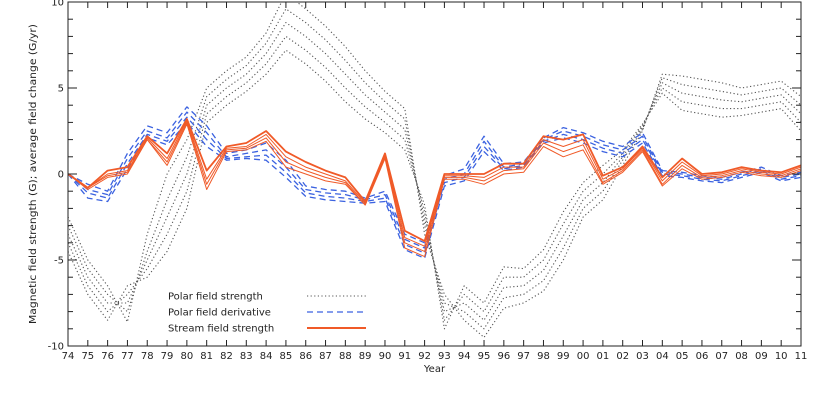  What do you see at coordinates (167, 356) in the screenshot?
I see `x-tick-label: 79` at bounding box center [167, 356].